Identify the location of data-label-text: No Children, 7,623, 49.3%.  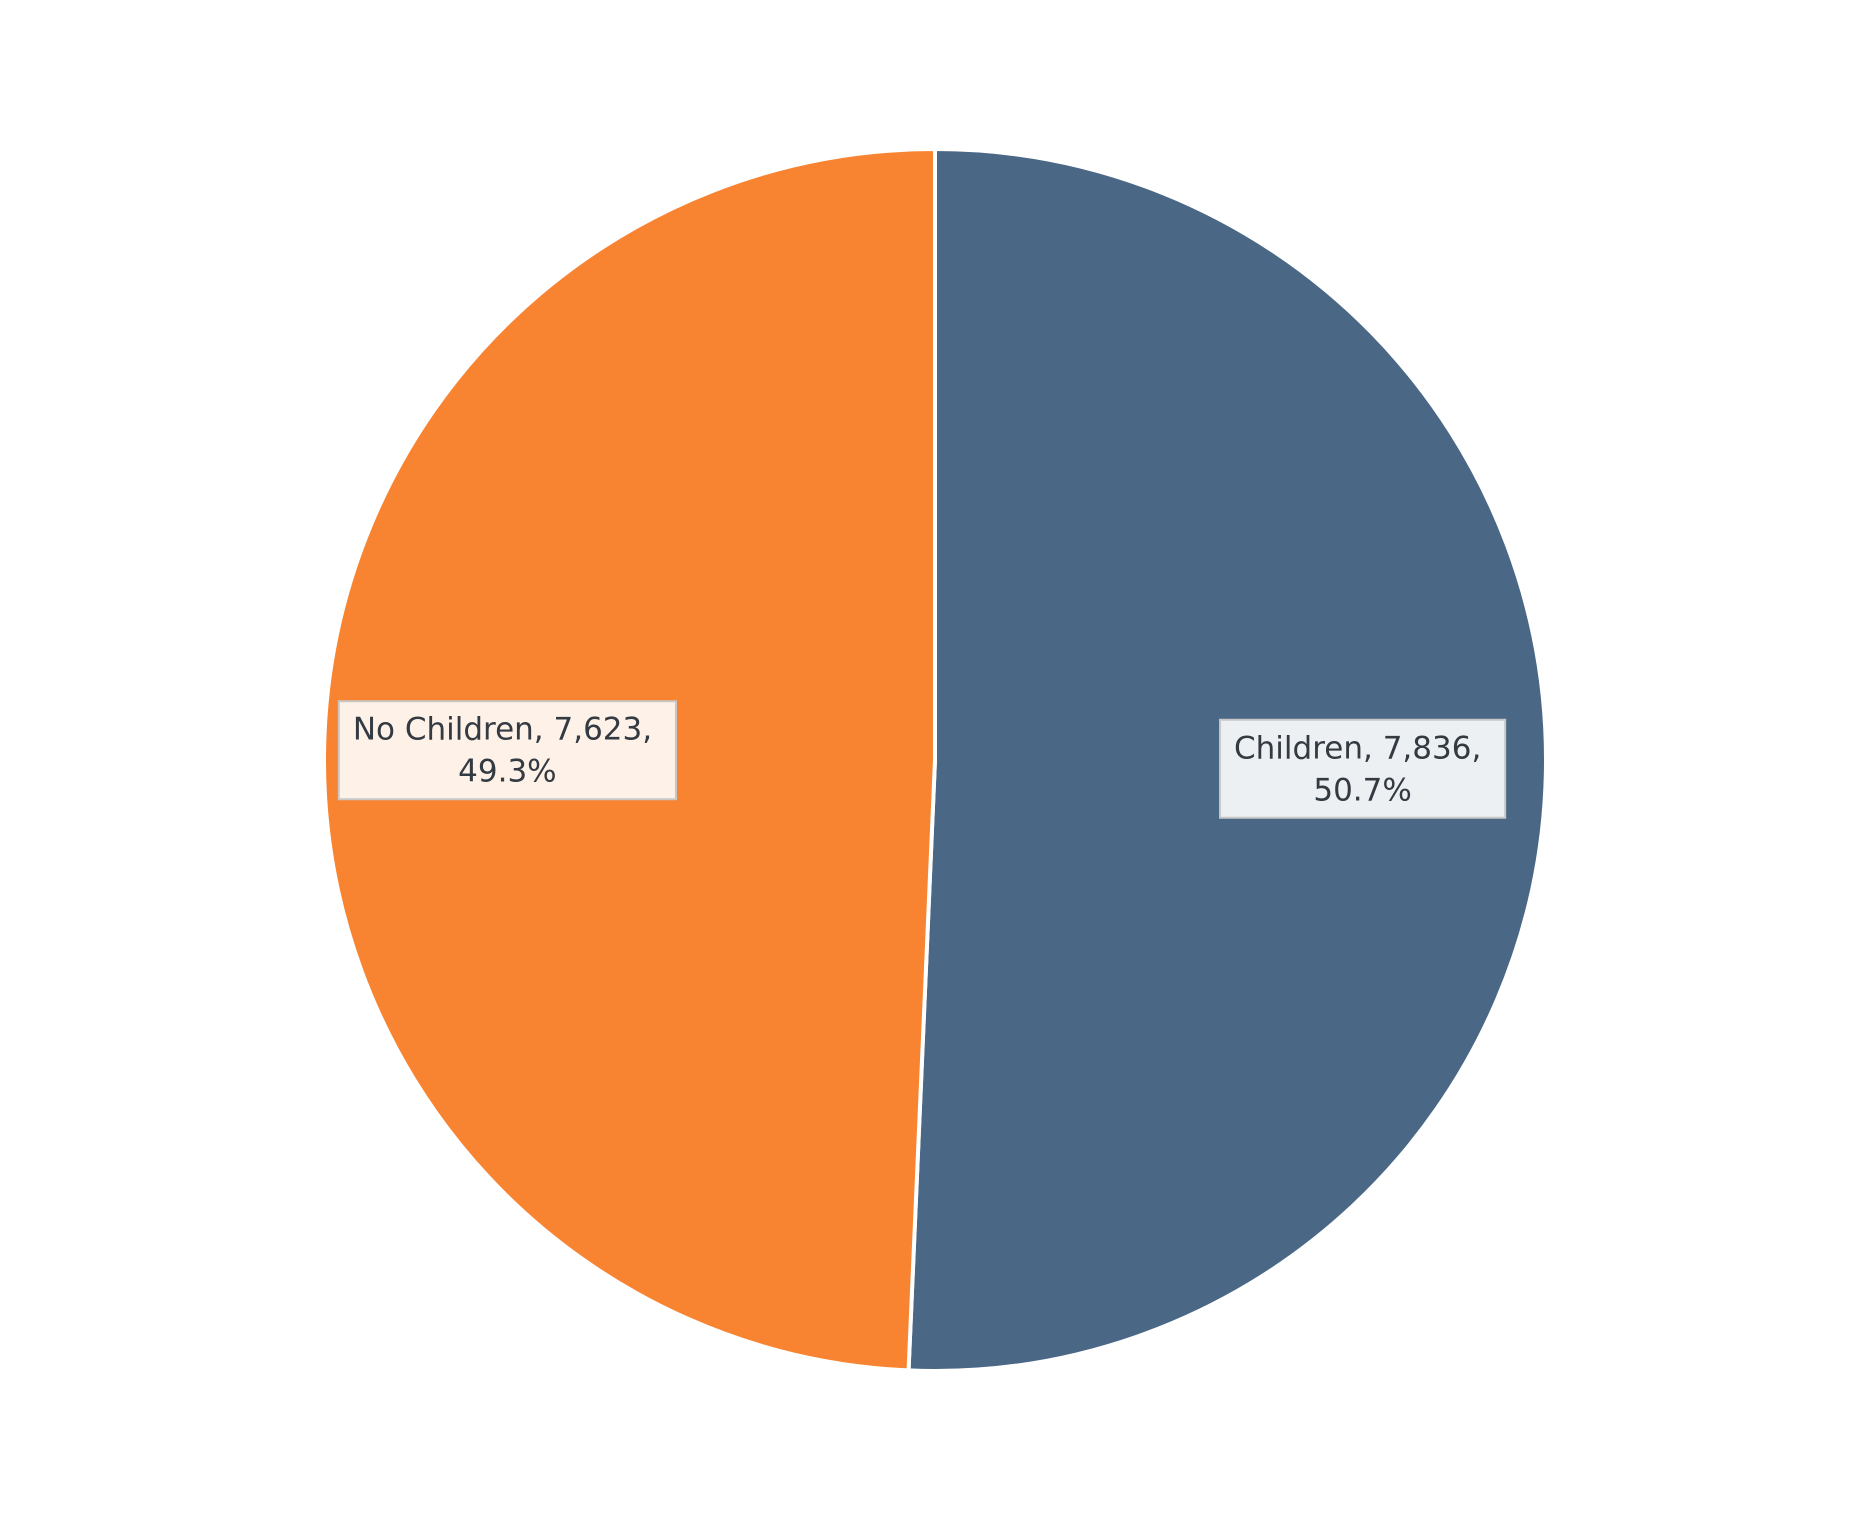
(507, 750).